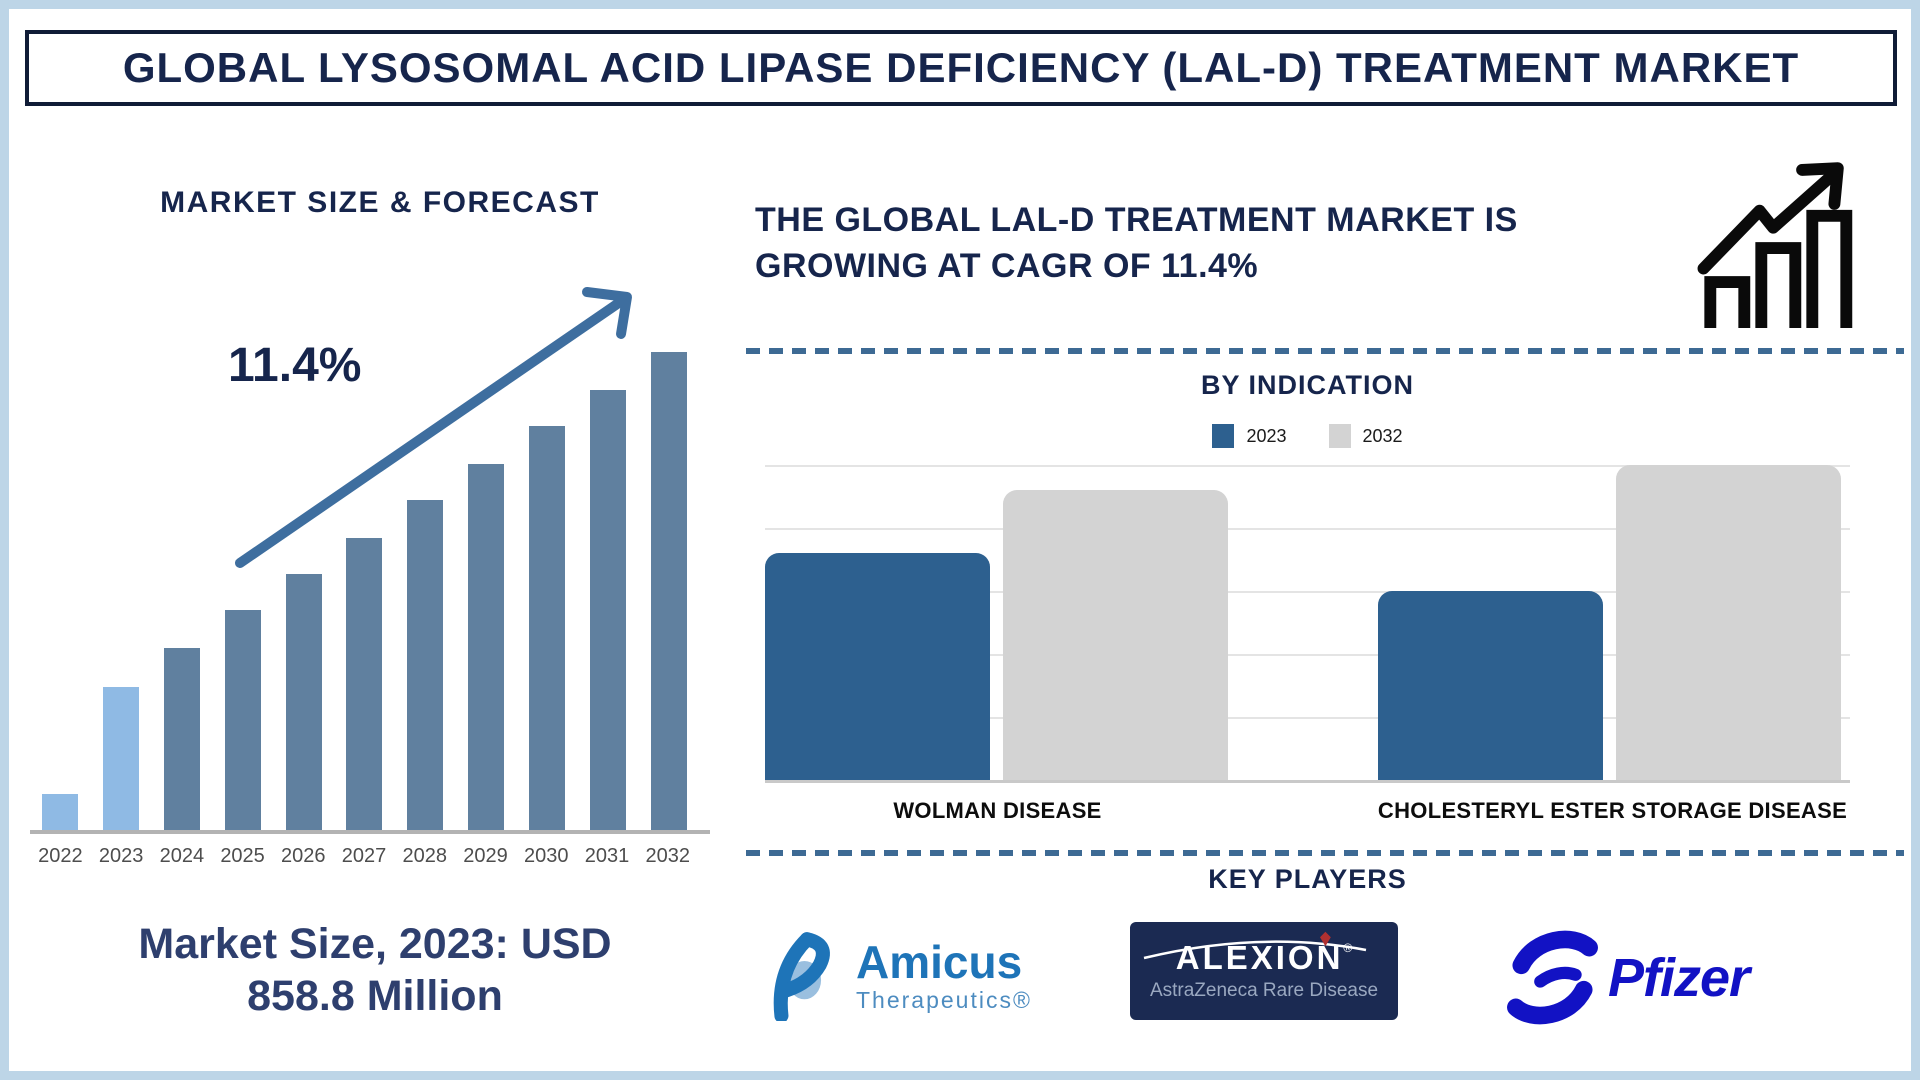 The width and height of the screenshot is (1920, 1080). Describe the element at coordinates (1136, 220) in the screenshot. I see `right-headline-line1: THE GLOBAL LAL-D TREATMENT MARKET IS` at that location.